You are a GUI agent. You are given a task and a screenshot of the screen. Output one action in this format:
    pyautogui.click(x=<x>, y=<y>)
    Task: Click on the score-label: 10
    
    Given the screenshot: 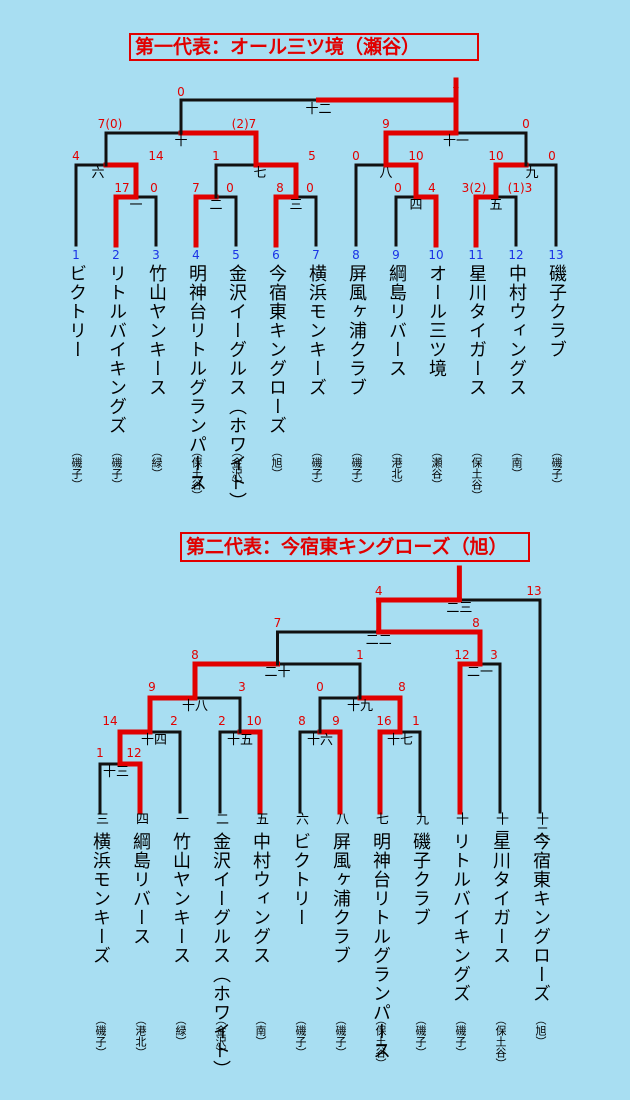 What is the action you would take?
    pyautogui.click(x=496, y=156)
    